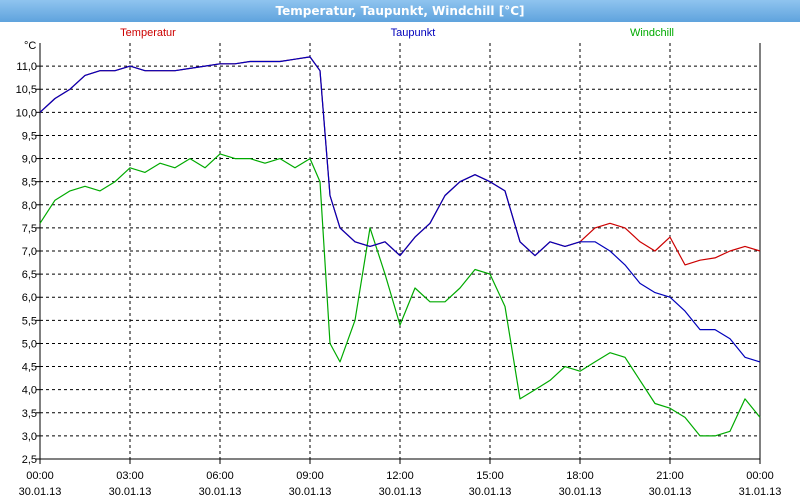  Describe the element at coordinates (29, 344) in the screenshot. I see `y-tick-label: 5,0` at that location.